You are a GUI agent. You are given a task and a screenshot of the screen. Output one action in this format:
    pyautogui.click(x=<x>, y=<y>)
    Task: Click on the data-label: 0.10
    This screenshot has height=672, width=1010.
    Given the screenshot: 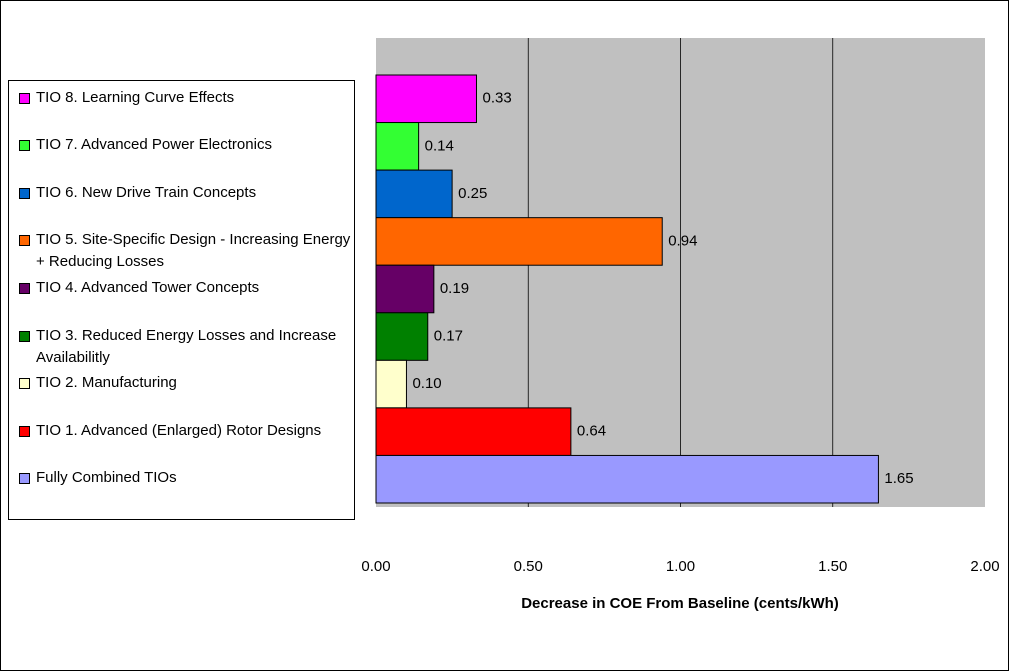 What is the action you would take?
    pyautogui.click(x=426, y=383)
    